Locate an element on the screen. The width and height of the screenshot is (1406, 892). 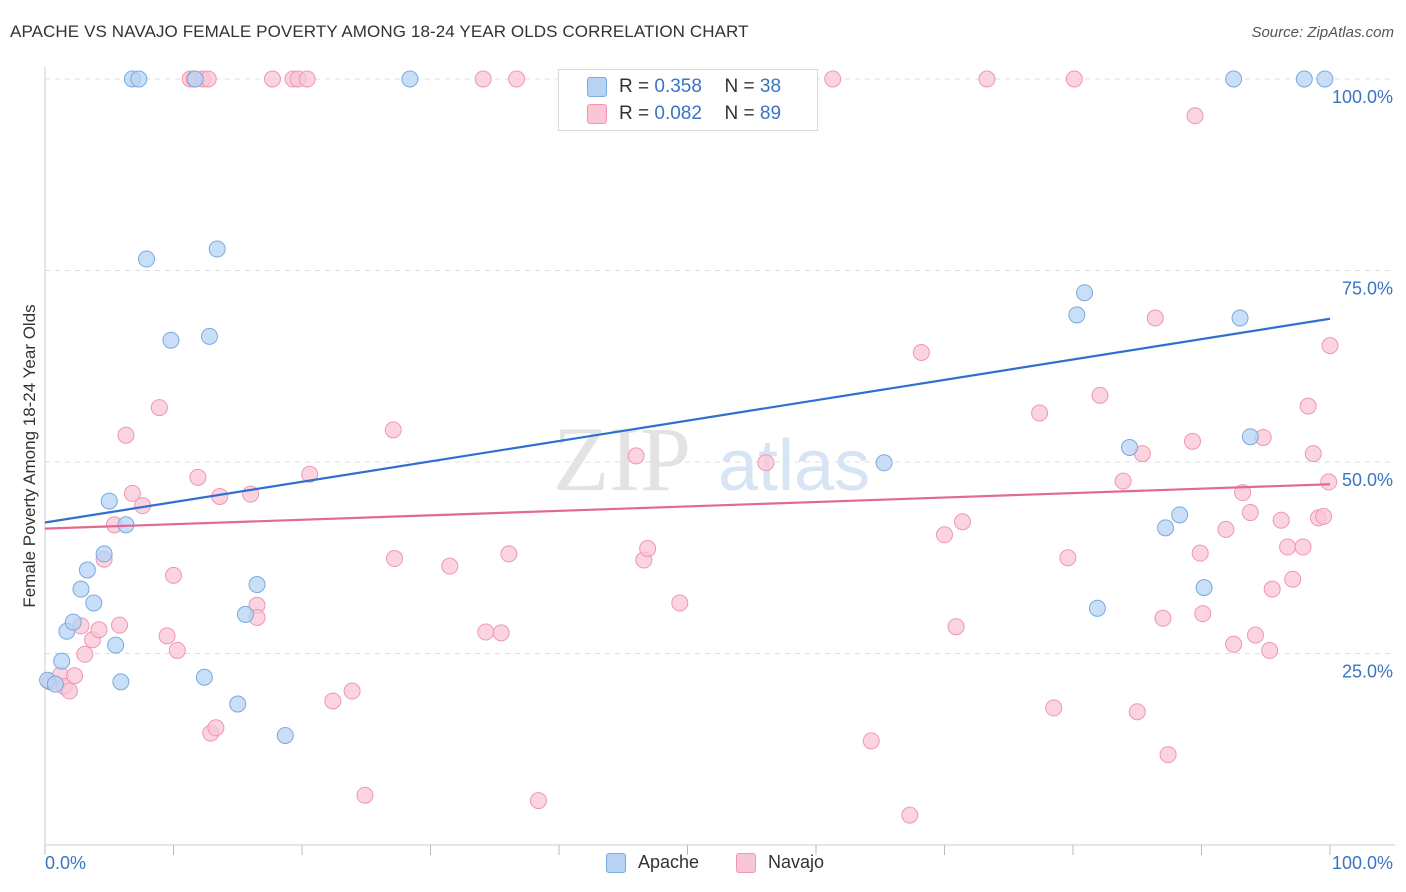
y-axis-label: Female Poverty Among 18-24 Year Olds is located at coordinates (29, 456).